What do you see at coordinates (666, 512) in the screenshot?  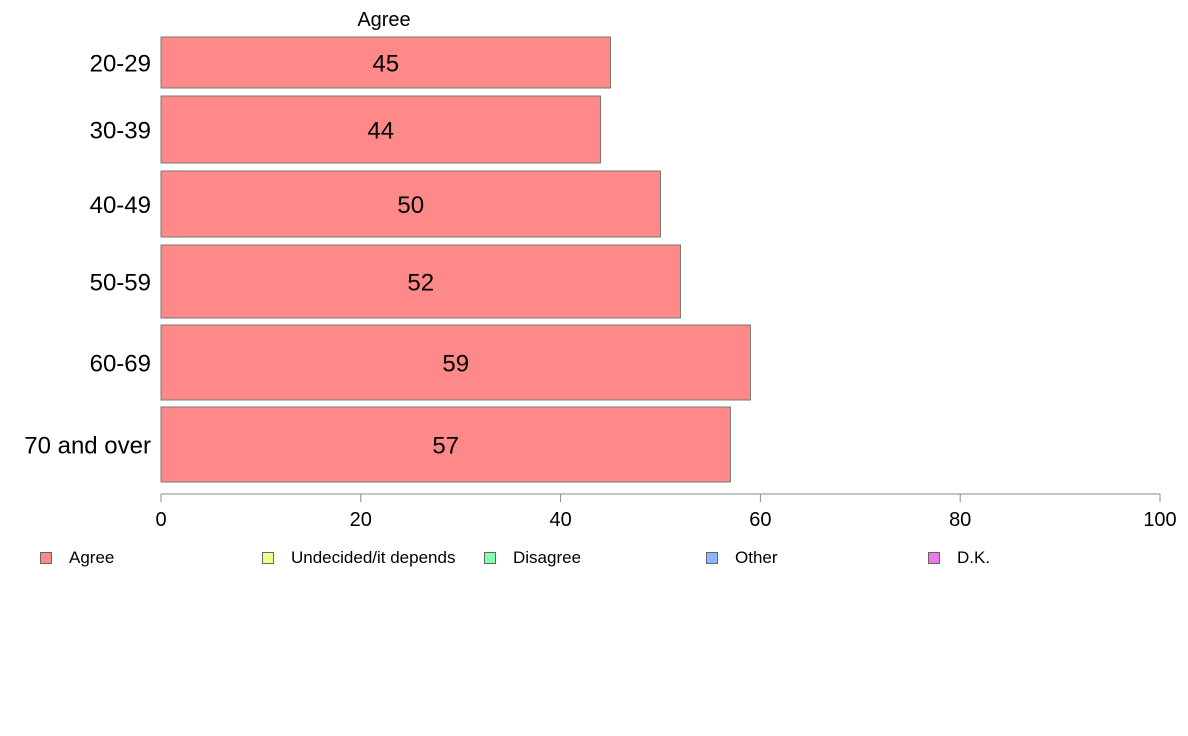 I see `x-axis: 0 20 40 60 80 100` at bounding box center [666, 512].